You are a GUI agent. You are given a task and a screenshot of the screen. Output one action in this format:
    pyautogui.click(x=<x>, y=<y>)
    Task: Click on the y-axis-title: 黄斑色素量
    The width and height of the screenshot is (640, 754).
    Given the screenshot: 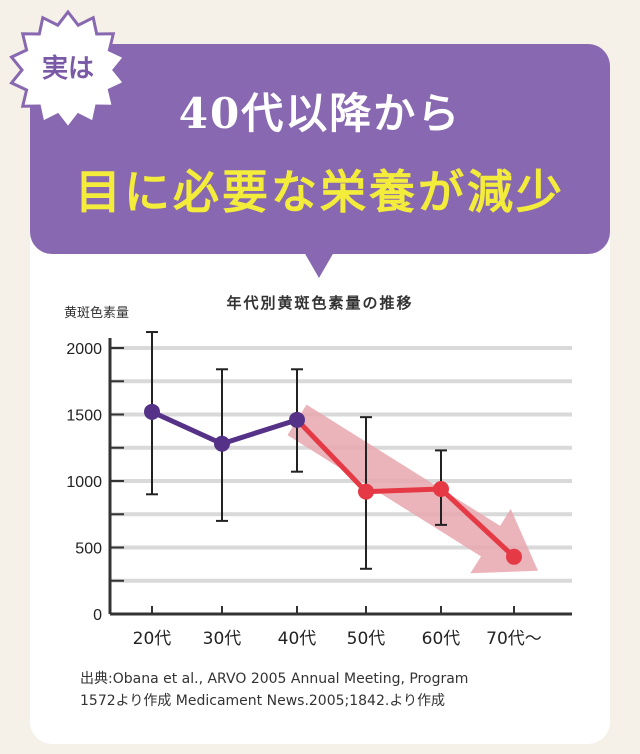 What is the action you would take?
    pyautogui.click(x=97, y=313)
    